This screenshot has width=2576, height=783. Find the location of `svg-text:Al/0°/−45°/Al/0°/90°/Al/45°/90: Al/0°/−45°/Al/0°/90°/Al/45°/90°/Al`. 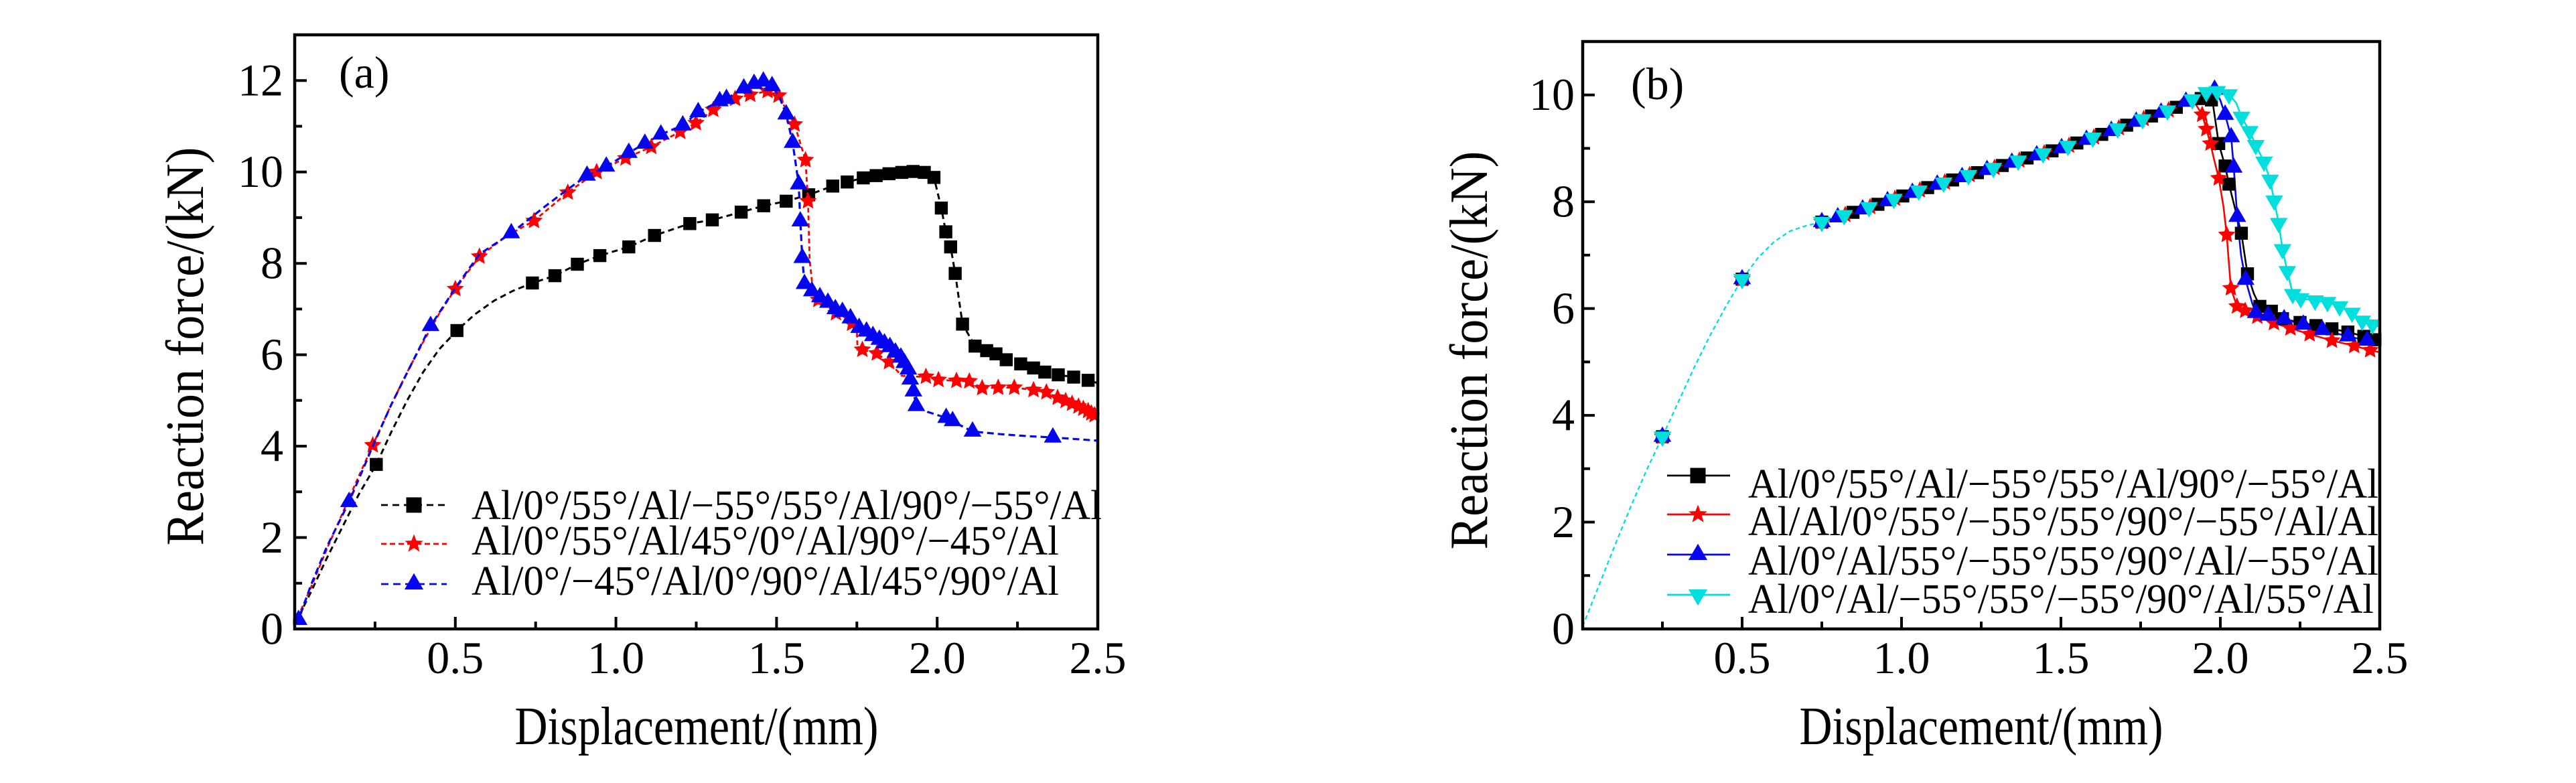

svg-text:Al/0°/−45°/Al/0°/90°/Al/45°/90: Al/0°/−45°/Al/0°/90°/Al/45°/90°/Al is located at coordinates (765, 581).